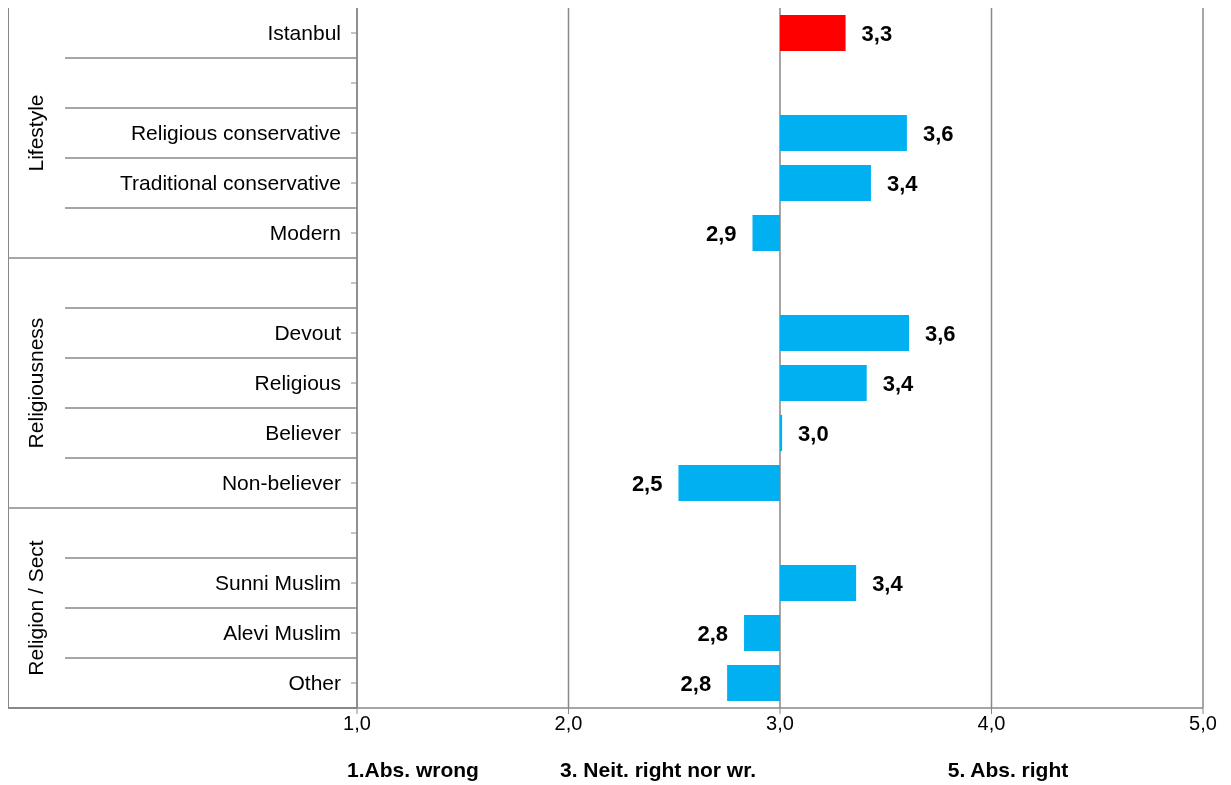 This screenshot has height=785, width=1231. Describe the element at coordinates (647, 483) in the screenshot. I see `data-label: 2,5` at that location.